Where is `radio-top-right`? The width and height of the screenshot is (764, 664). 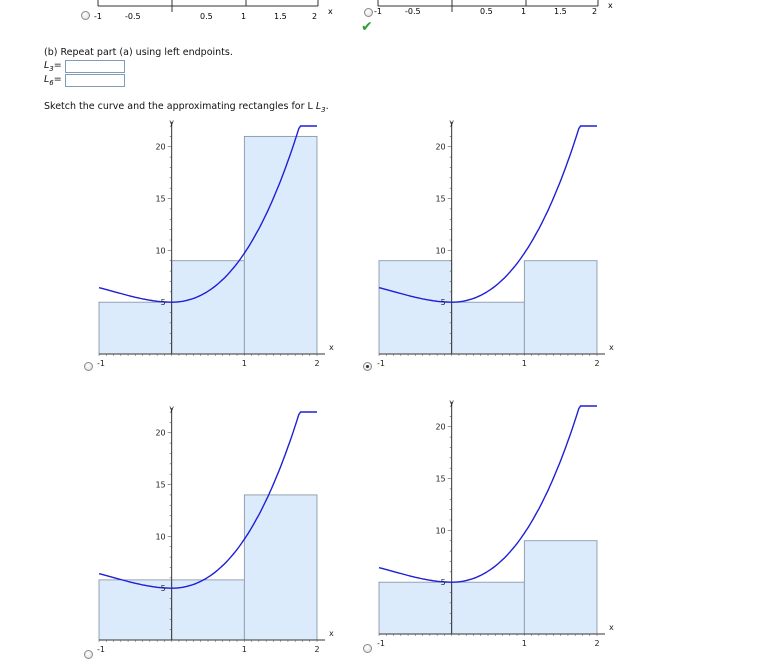 radio-top-right is located at coordinates (368, 12).